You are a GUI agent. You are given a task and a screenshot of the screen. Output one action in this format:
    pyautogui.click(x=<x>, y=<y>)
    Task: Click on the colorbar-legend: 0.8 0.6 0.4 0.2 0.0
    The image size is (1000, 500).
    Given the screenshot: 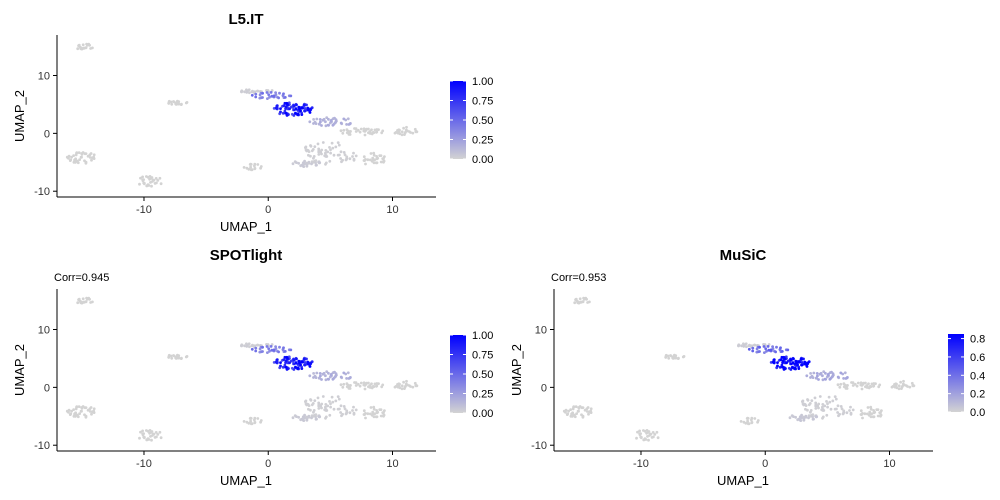 What is the action you would take?
    pyautogui.click(x=966, y=376)
    